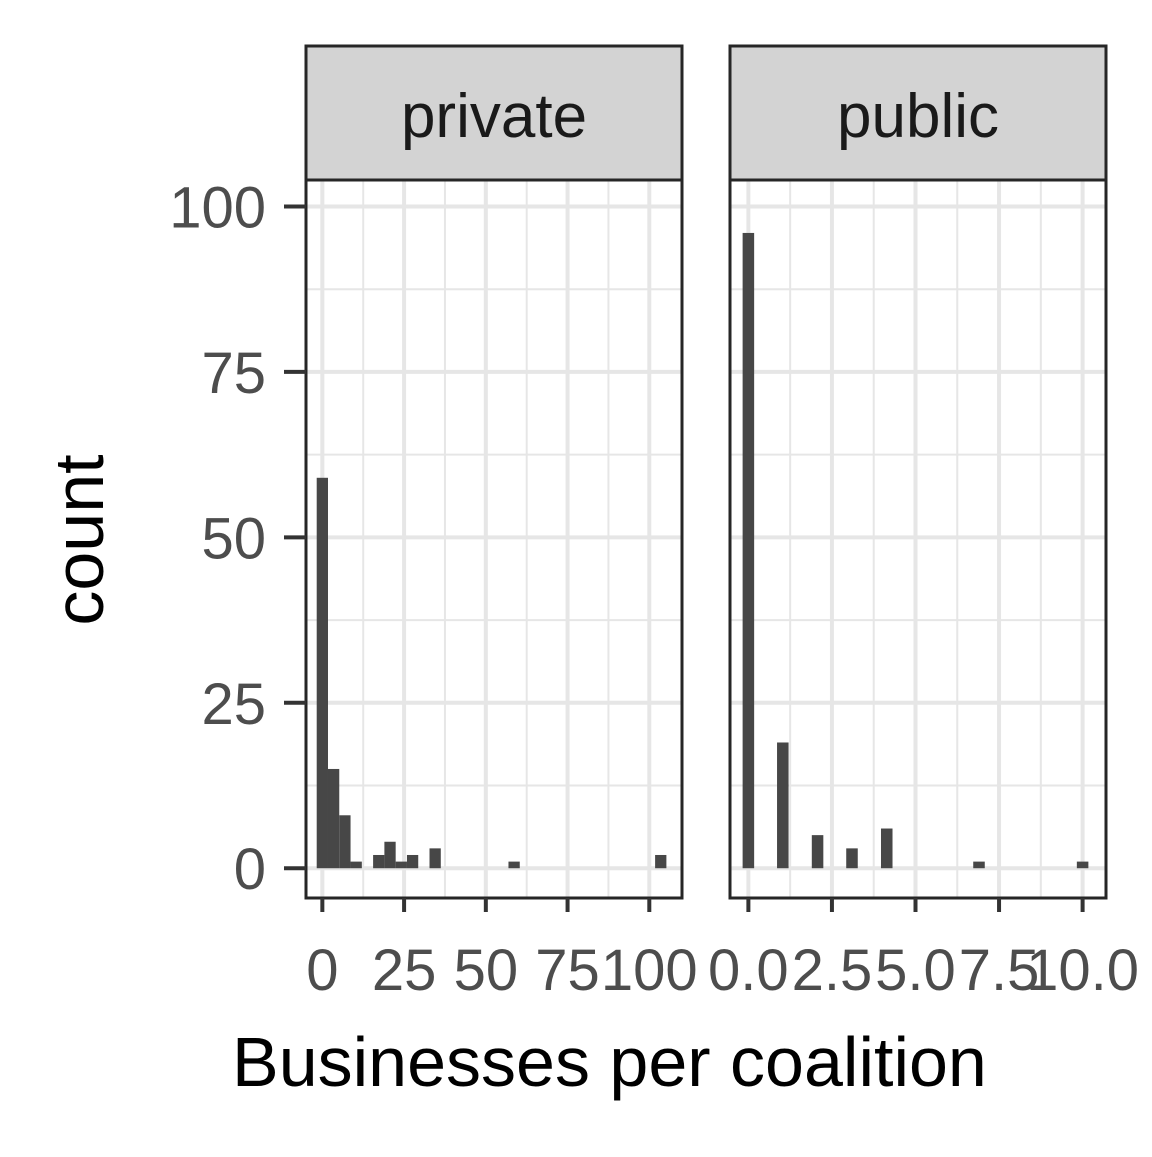 The width and height of the screenshot is (1152, 1157). Describe the element at coordinates (609, 1062) in the screenshot. I see `x-axis-title: Businesses per coalition` at that location.